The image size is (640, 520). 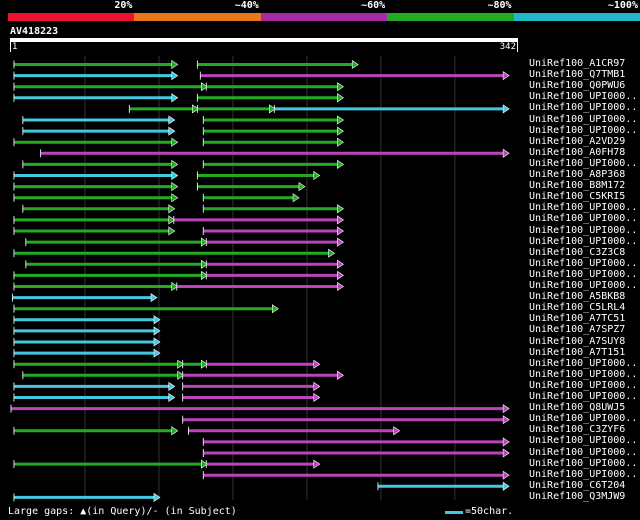 I want to click on hit-label: UniRef100_Q3MJW9, so click(x=577, y=496).